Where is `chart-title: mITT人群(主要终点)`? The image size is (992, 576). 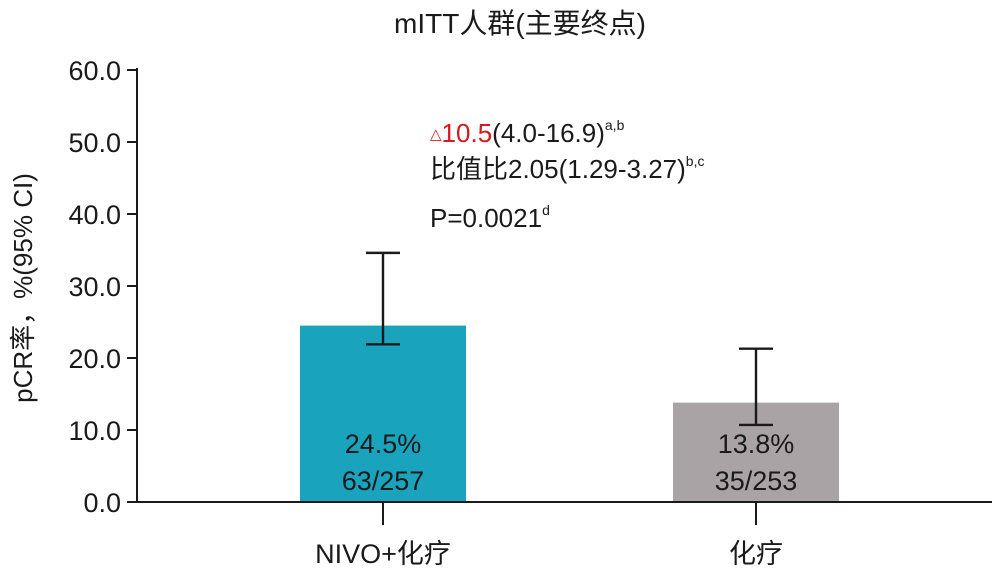 chart-title: mITT人群(主要终点) is located at coordinates (520, 23).